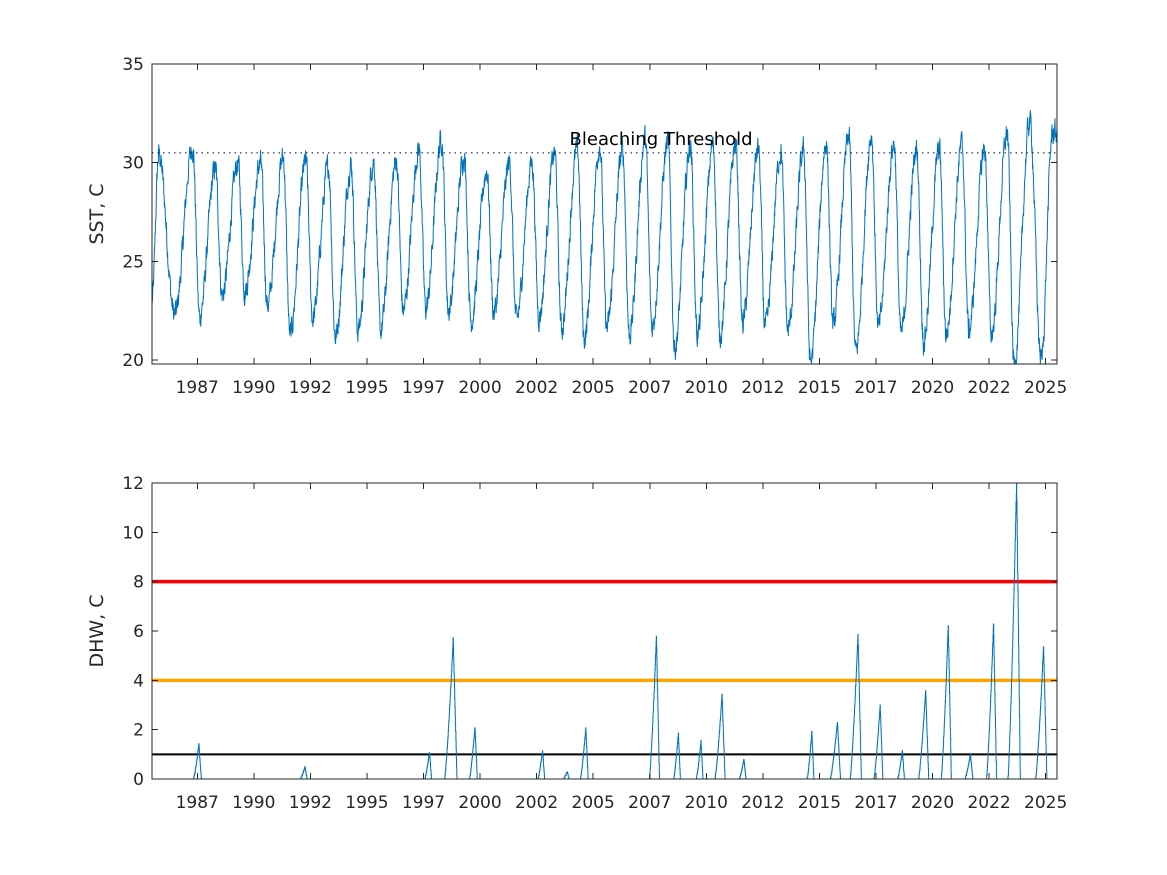 The image size is (1167, 875). I want to click on y-tick-label: 20, so click(133, 361).